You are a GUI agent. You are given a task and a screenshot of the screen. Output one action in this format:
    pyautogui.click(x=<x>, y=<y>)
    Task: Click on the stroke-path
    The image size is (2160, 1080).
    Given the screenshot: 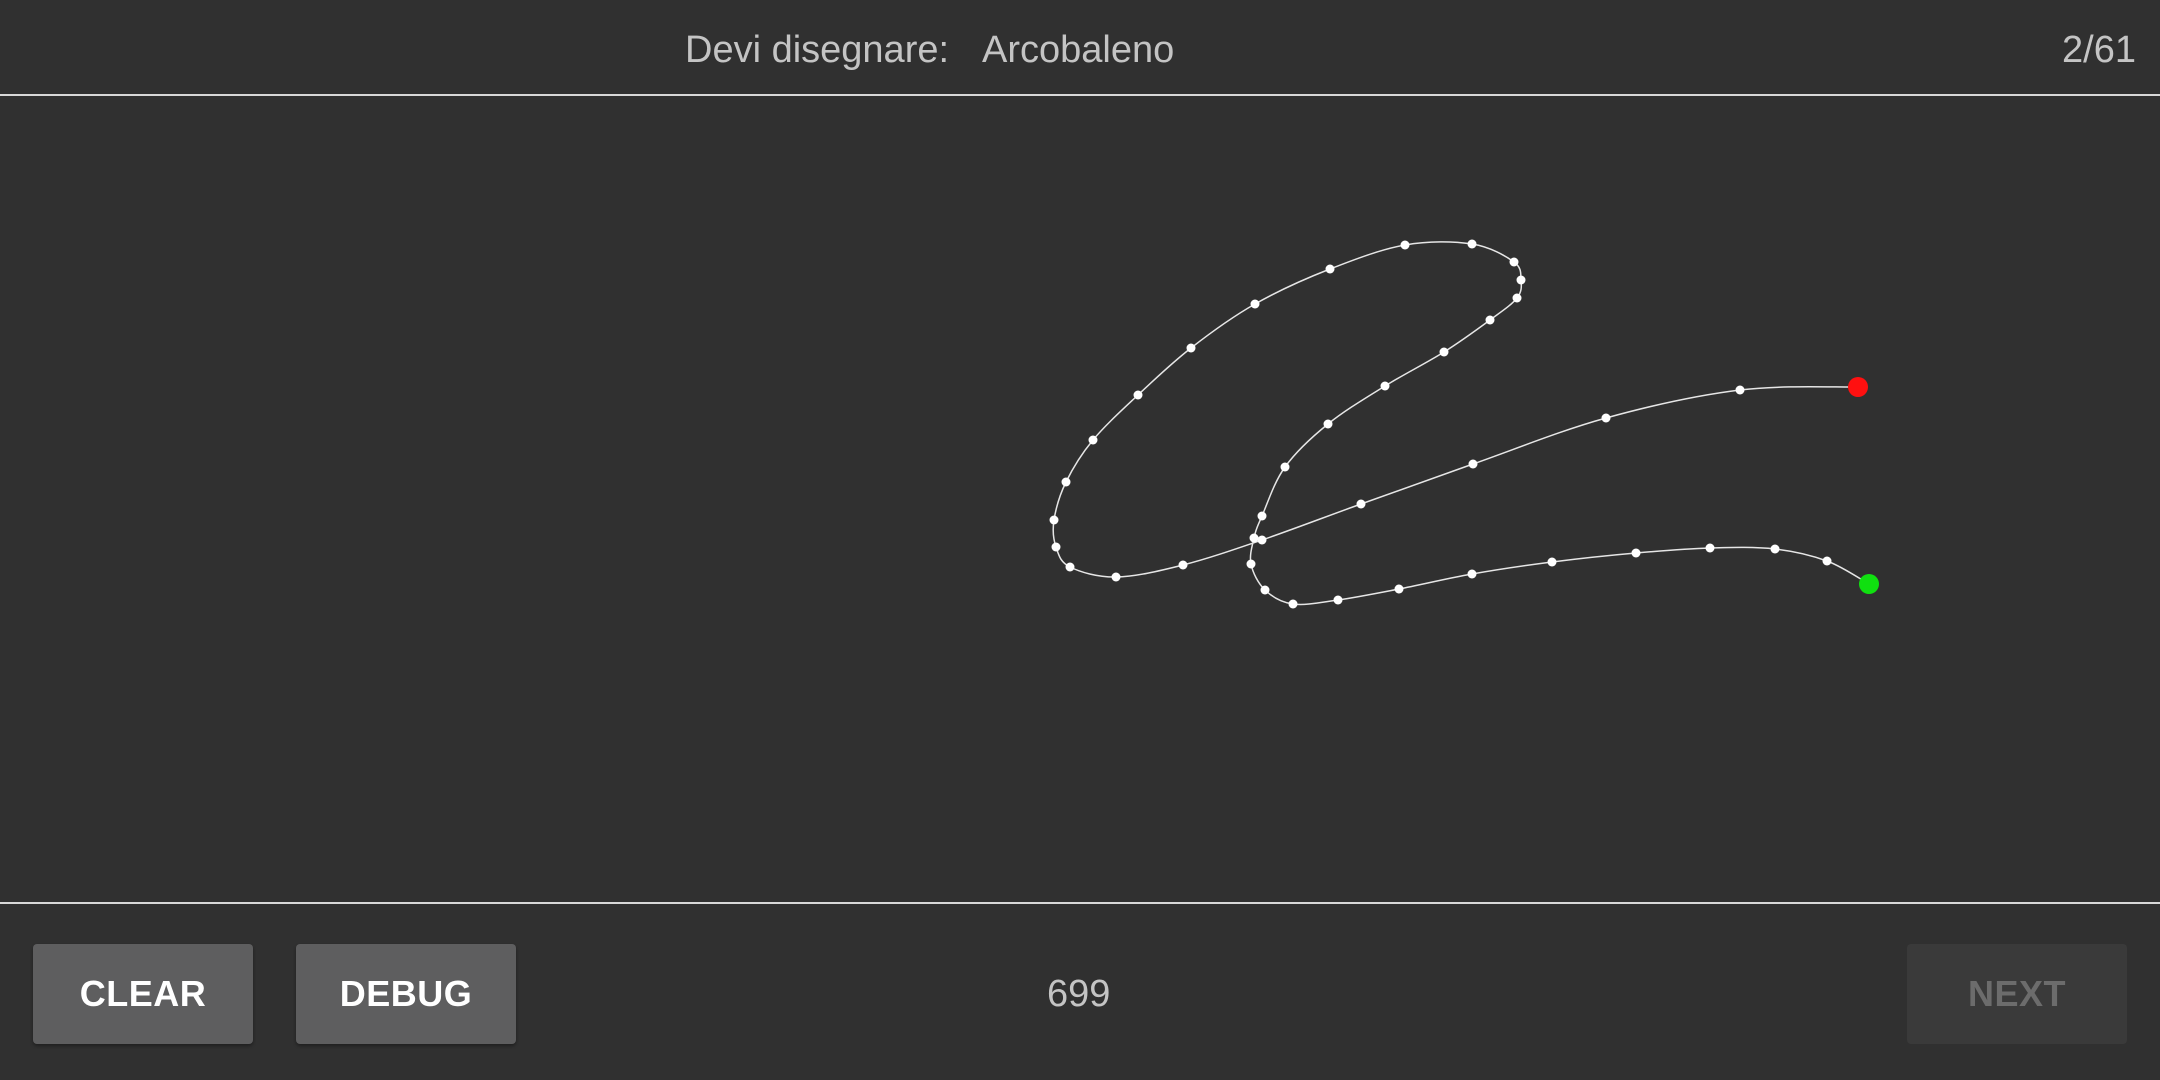 What is the action you would take?
    pyautogui.click(x=1461, y=423)
    